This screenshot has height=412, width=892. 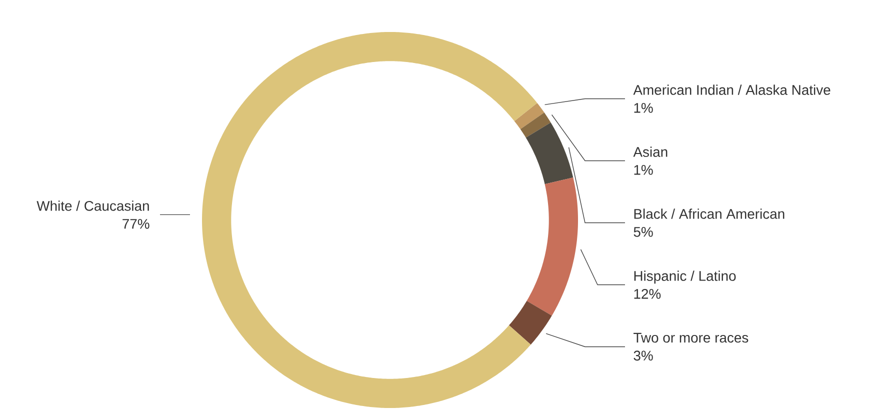 What do you see at coordinates (691, 337) in the screenshot?
I see `slice-label: Two or more races` at bounding box center [691, 337].